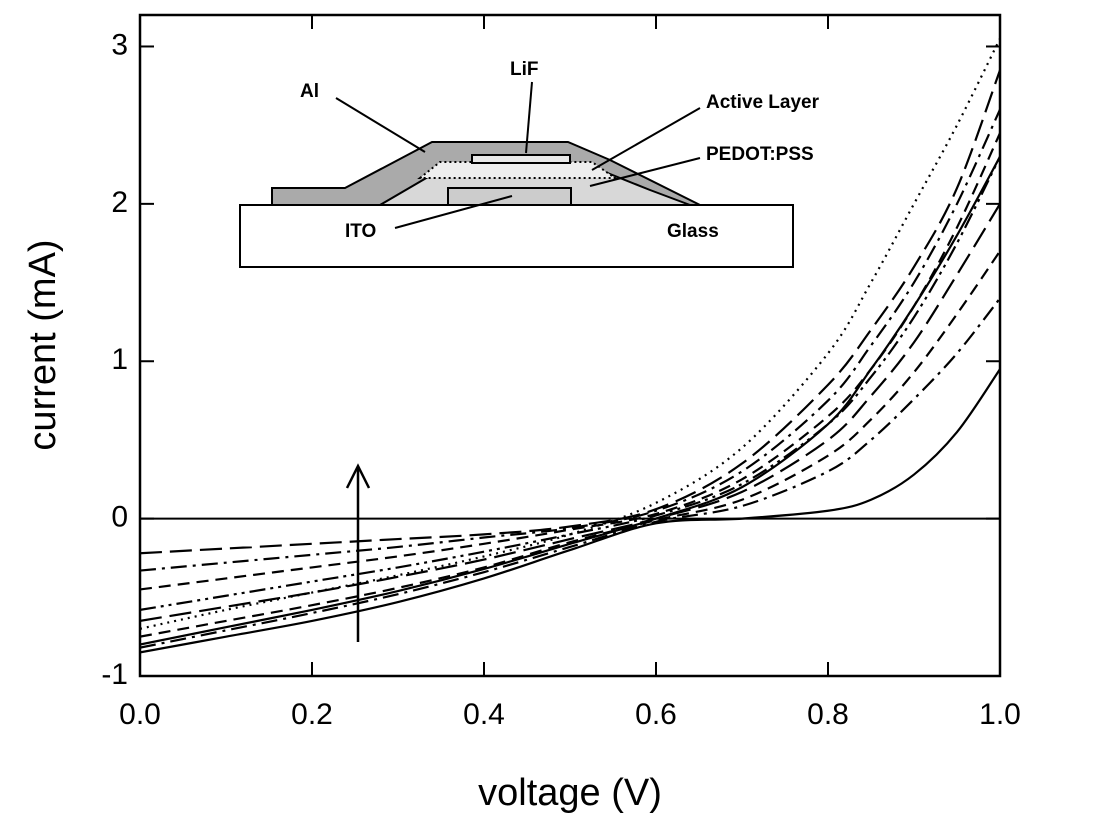 This screenshot has height=830, width=1120. What do you see at coordinates (524, 69) in the screenshot?
I see `annotation: LiF` at bounding box center [524, 69].